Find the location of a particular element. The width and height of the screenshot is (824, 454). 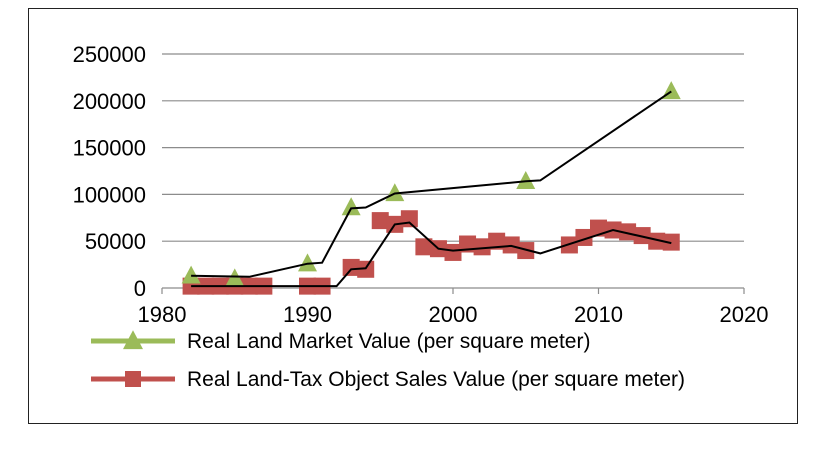

legend-square-marker is located at coordinates (133, 379).